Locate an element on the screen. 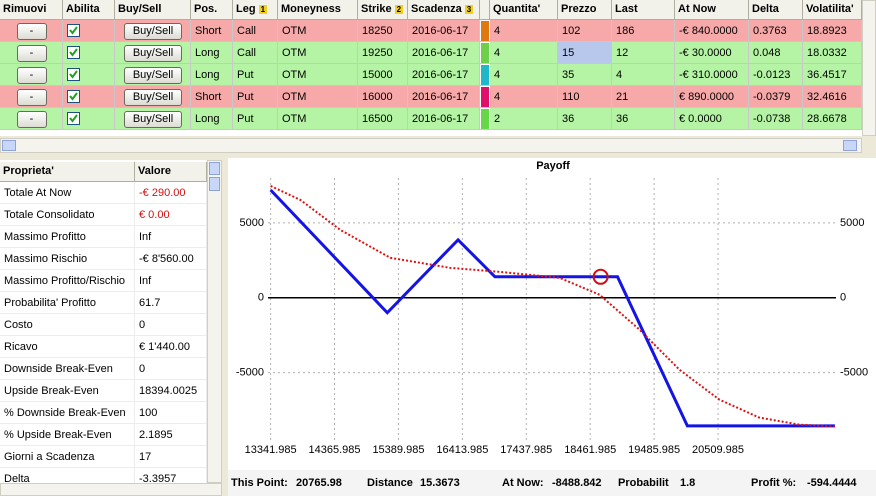 The height and width of the screenshot is (496, 876). cell: Delta is located at coordinates (67, 475).